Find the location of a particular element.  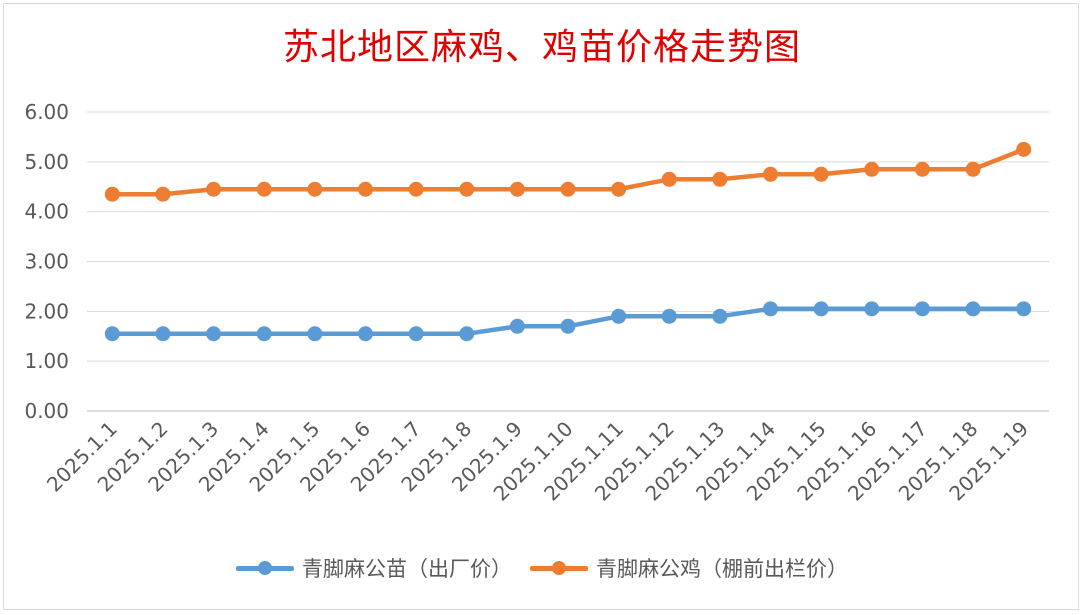

legend-item-series-1: 青脚麻公苗（出厂价） is located at coordinates (374, 568).